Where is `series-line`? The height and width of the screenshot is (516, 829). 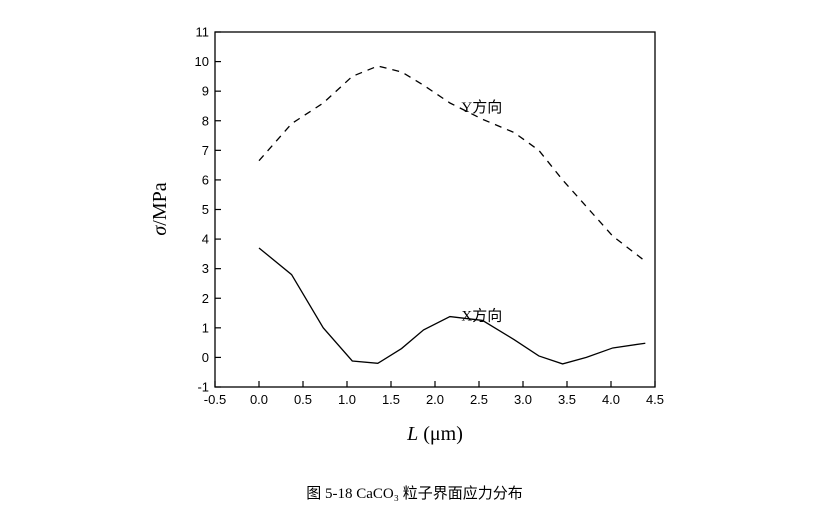 series-line is located at coordinates (452, 306).